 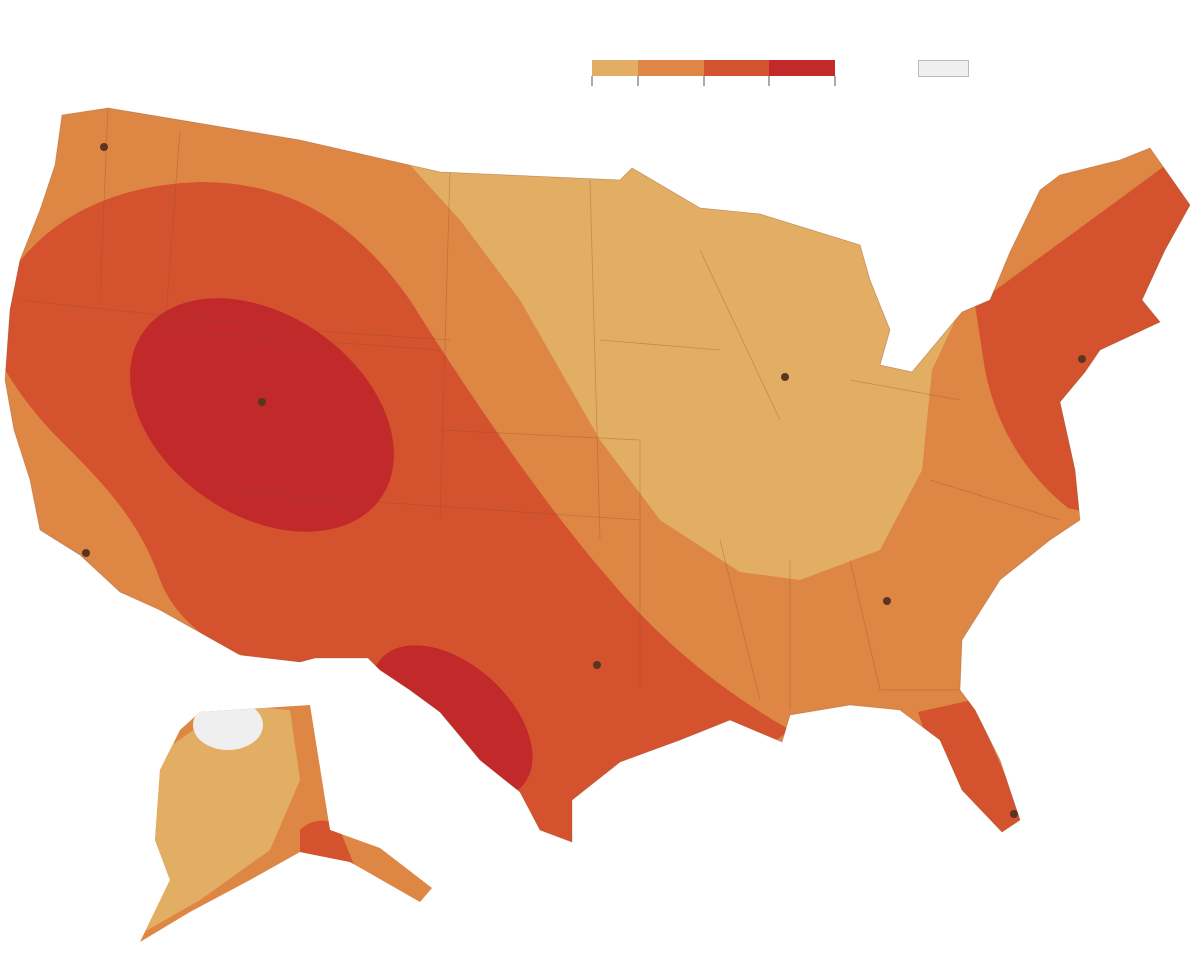 I want to click on legend, so click(x=780, y=73).